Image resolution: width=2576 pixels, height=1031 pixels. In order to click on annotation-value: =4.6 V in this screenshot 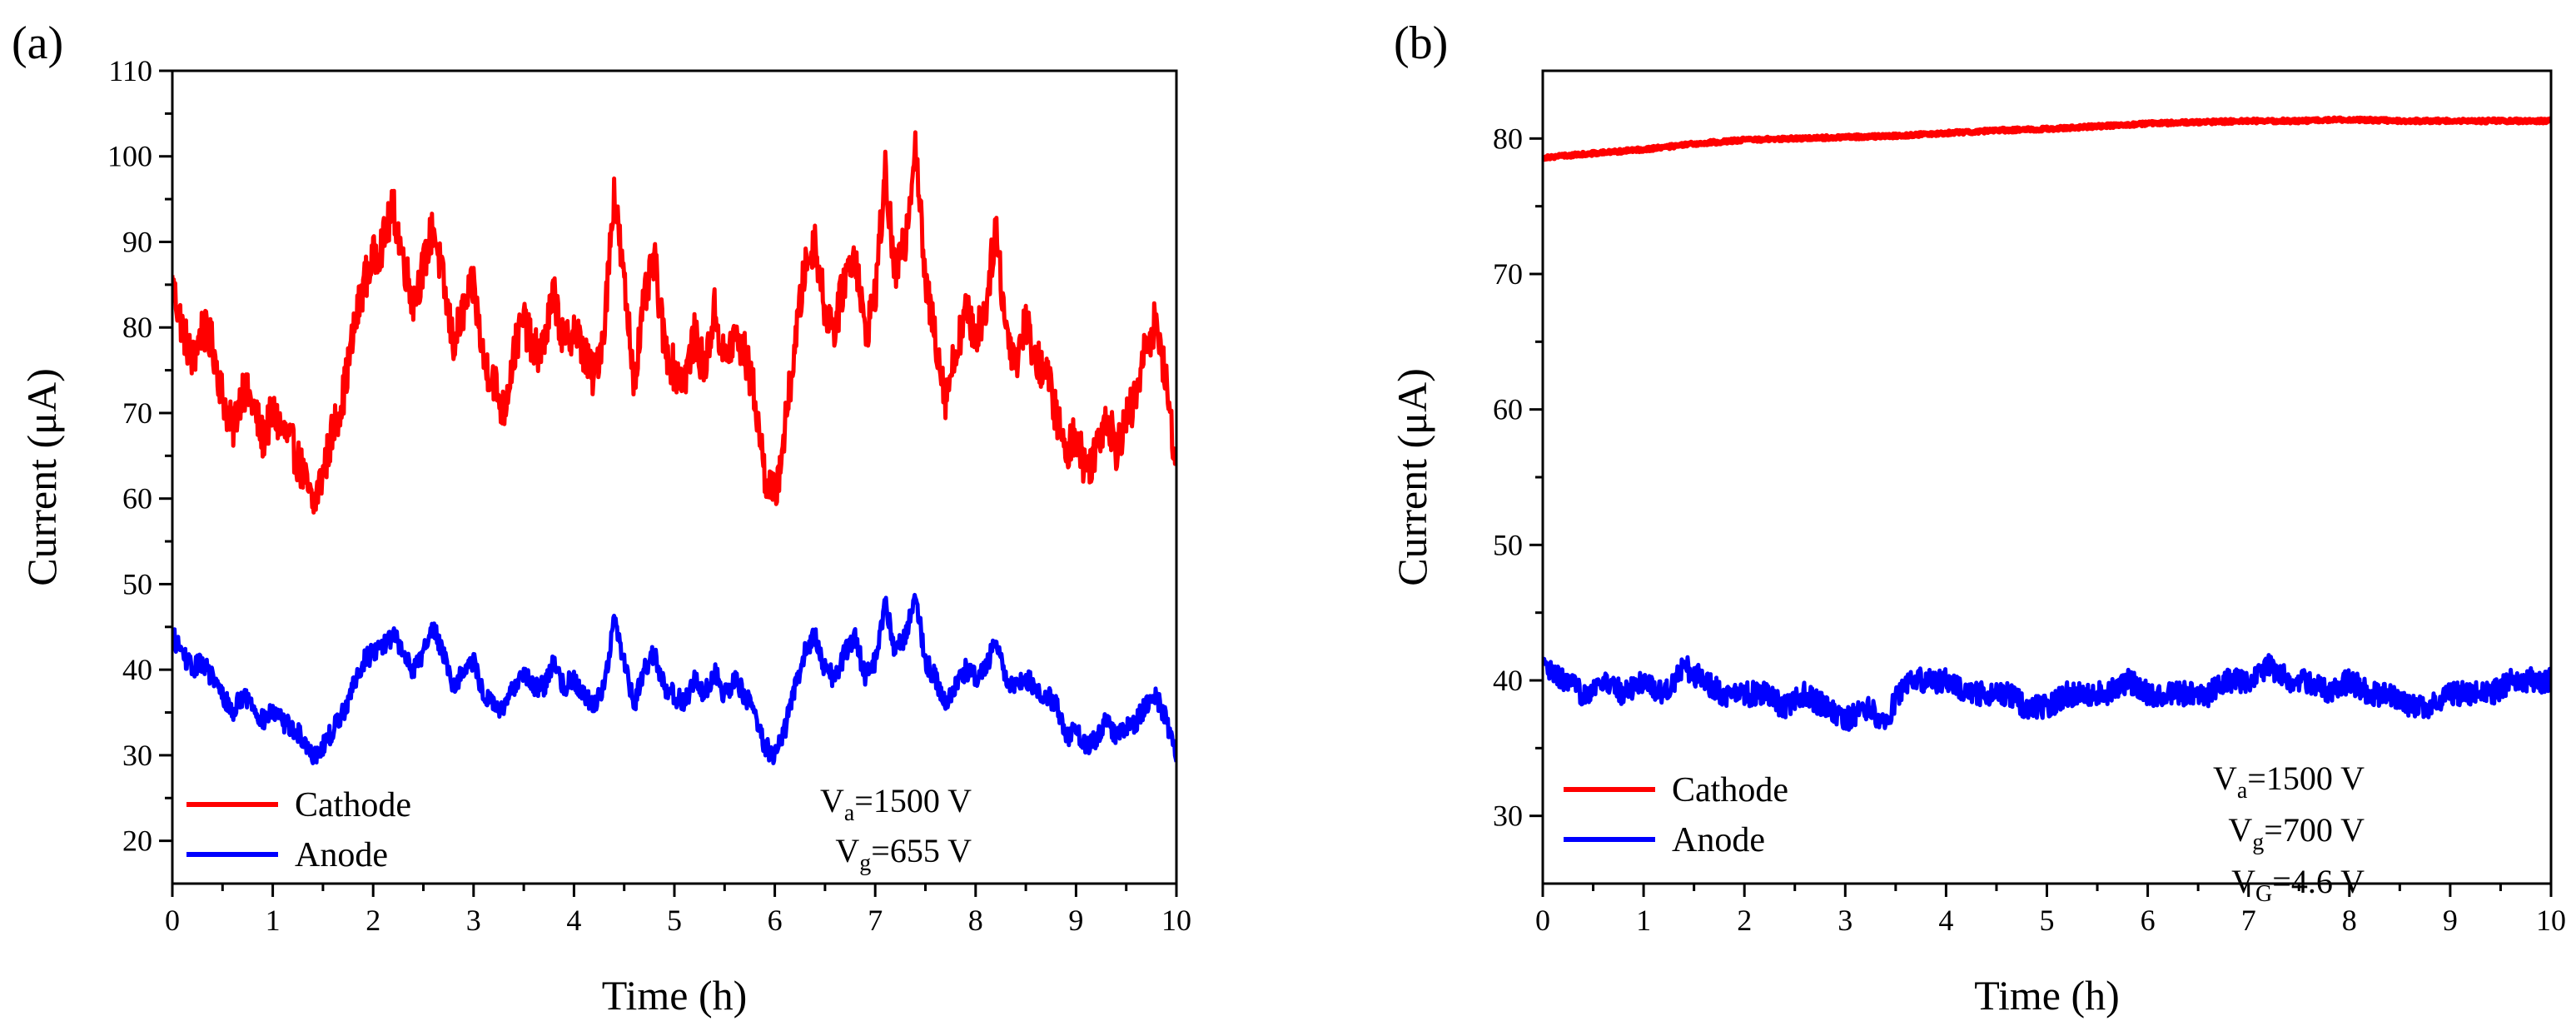, I will do `click(2318, 881)`.